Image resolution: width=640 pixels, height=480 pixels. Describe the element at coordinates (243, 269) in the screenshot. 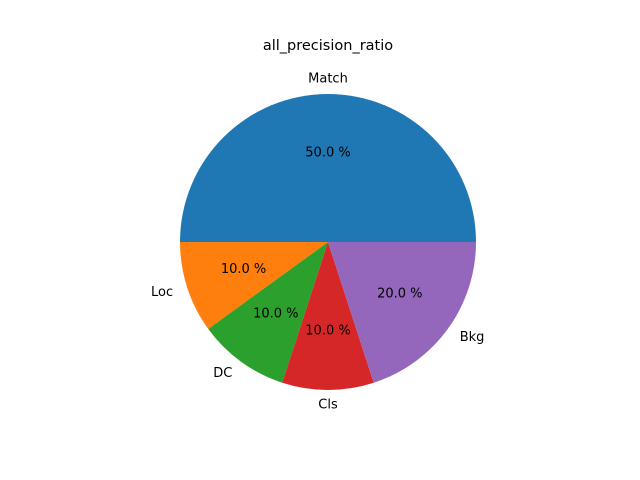

I see `pie-percent-label-loc: 10.0 %` at that location.